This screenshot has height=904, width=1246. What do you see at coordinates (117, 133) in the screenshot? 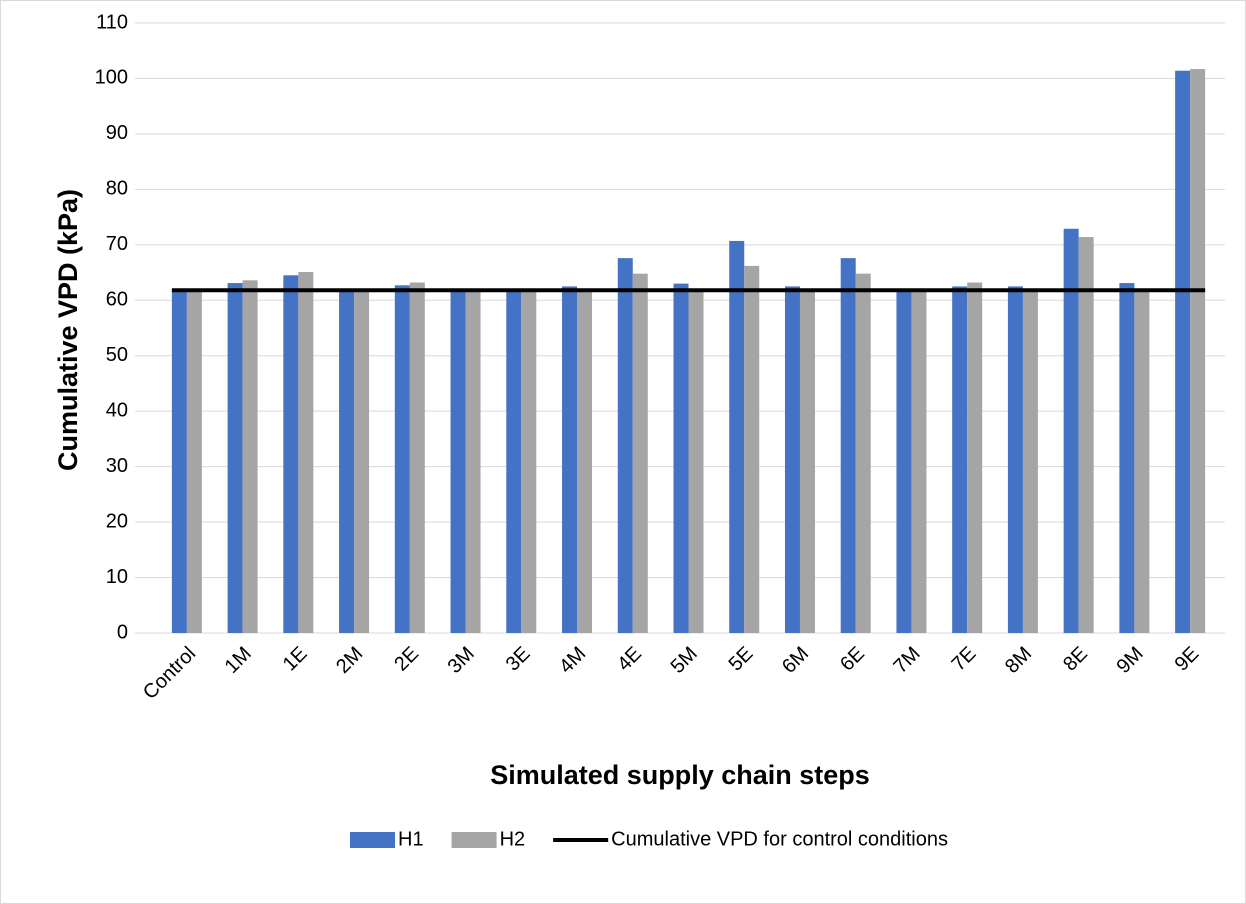
I see `y-tick-label: 90` at bounding box center [117, 133].